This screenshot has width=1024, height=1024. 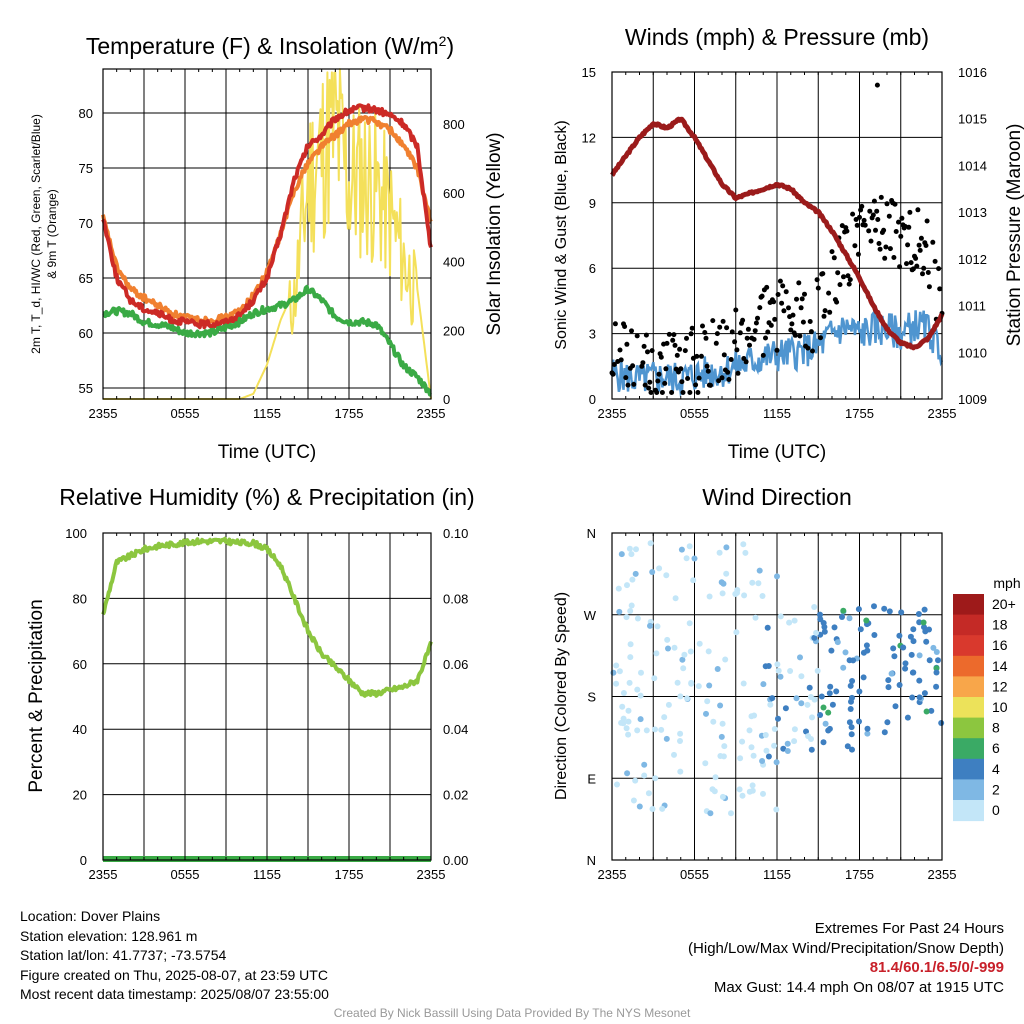 I want to click on station-location: Location: Dover Plains, so click(x=90, y=916).